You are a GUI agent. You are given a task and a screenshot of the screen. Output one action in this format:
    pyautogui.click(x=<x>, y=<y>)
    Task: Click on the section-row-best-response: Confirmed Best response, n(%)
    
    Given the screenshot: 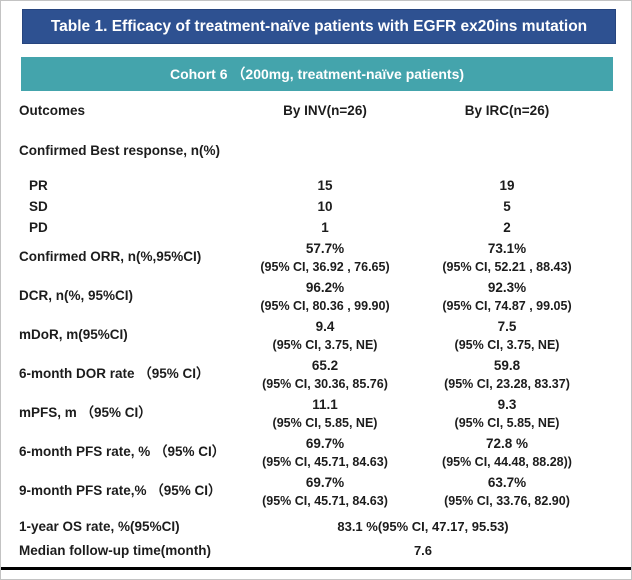 What is the action you would take?
    pyautogui.click(x=325, y=150)
    